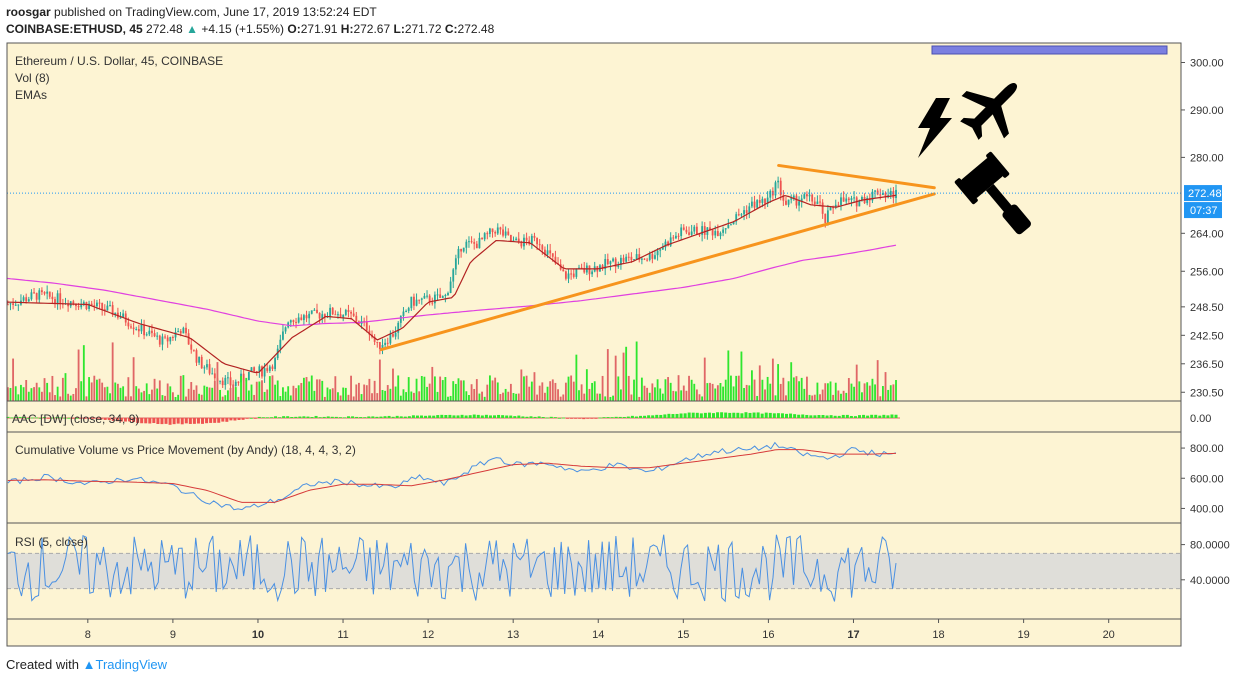 This screenshot has width=1243, height=683. What do you see at coordinates (657, 272) in the screenshot?
I see `support-trendline` at bounding box center [657, 272].